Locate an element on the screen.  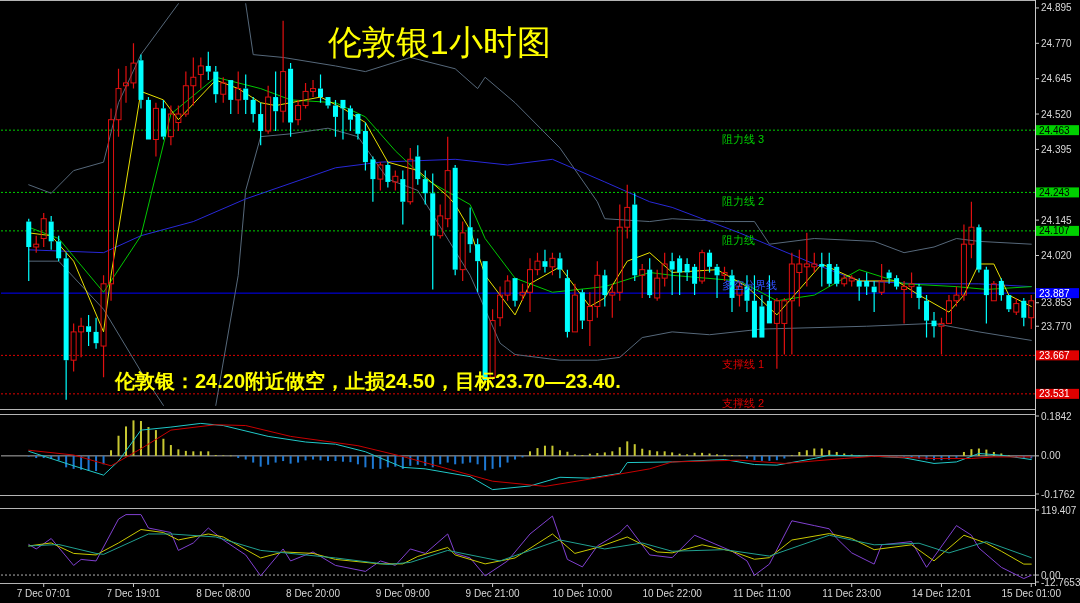
y-tick-label: 0.00 is located at coordinates (1051, 456).